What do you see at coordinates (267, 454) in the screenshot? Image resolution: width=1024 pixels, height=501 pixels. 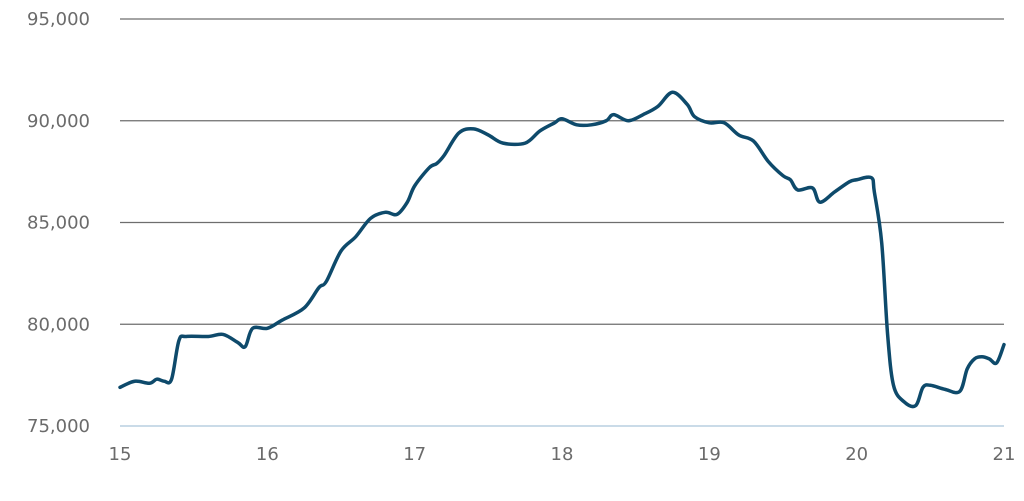 I see `x-tick-label: 16` at bounding box center [267, 454].